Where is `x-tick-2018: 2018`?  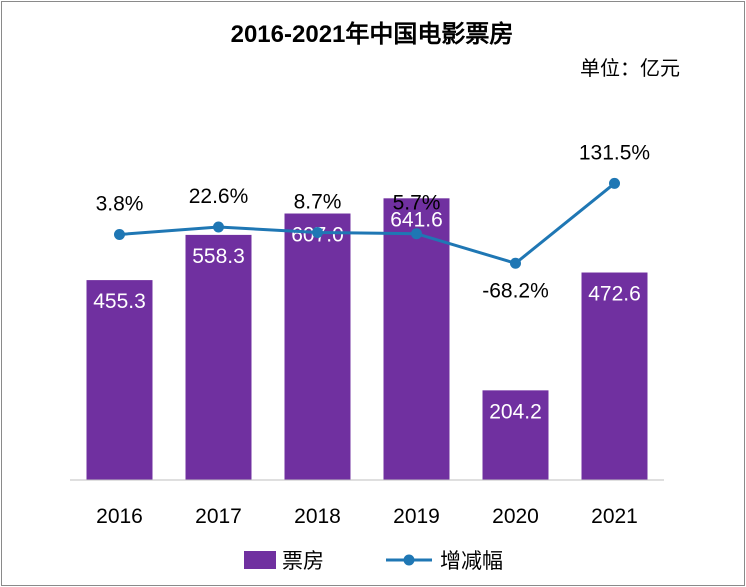
x-tick-2018: 2018 is located at coordinates (317, 516).